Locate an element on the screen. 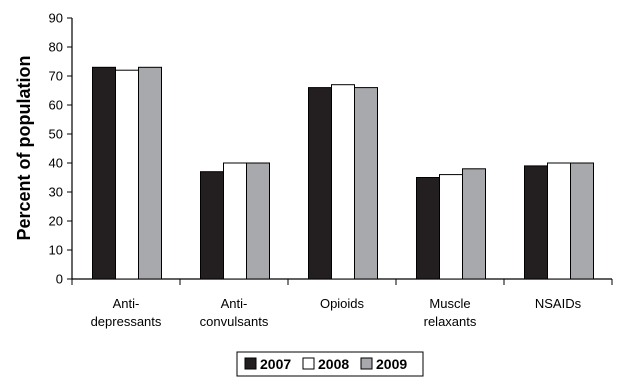  legend-box is located at coordinates (330, 364).